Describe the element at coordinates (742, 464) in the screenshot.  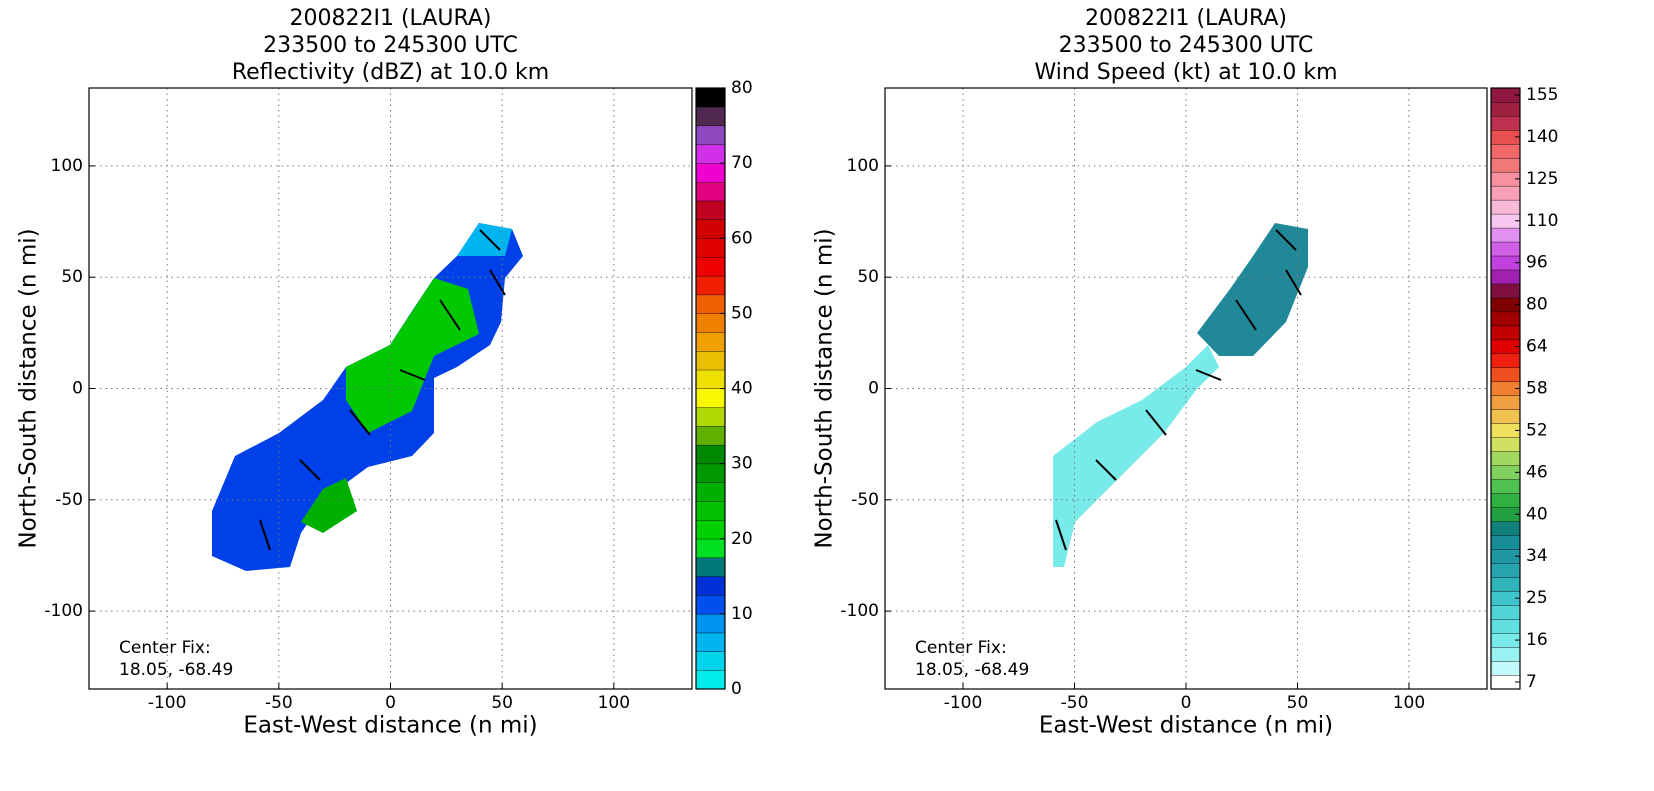
I see `colorbar-tick-label: 30` at that location.